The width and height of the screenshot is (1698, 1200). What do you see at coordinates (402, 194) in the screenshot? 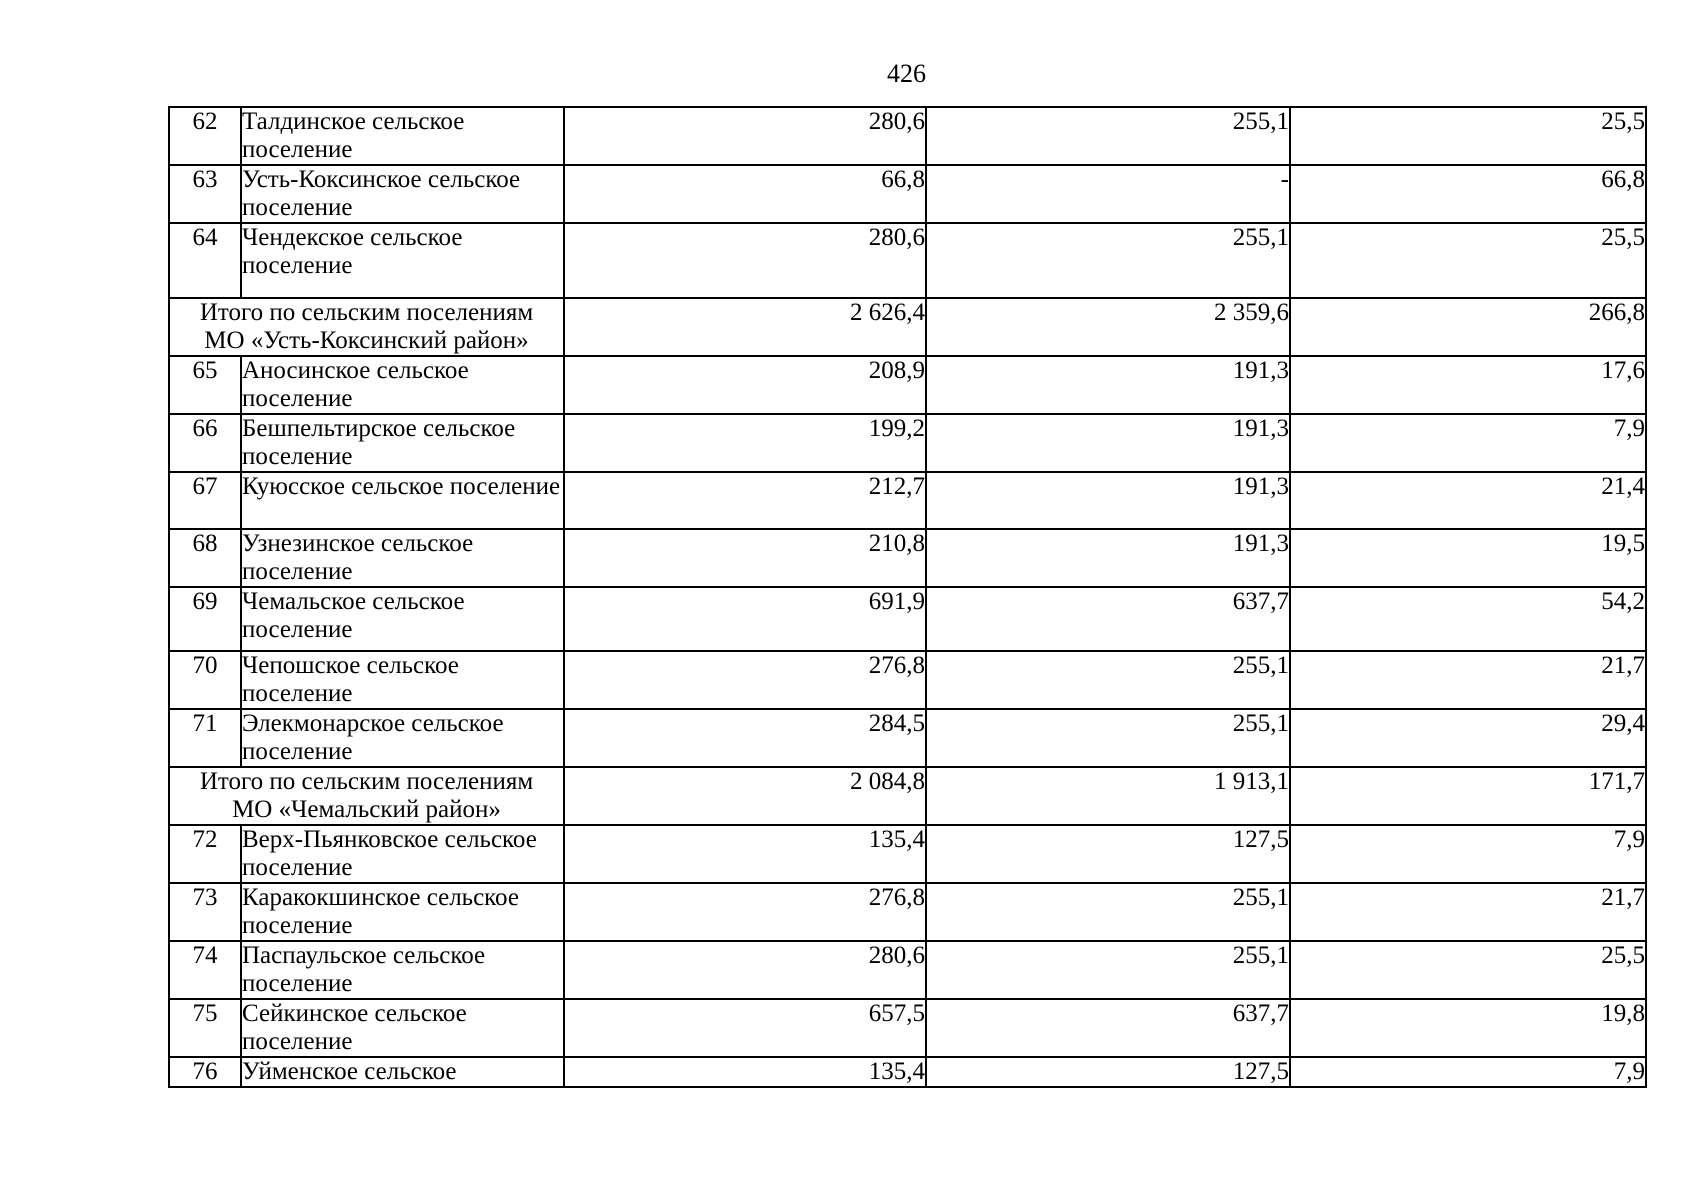
I see `settlement-name: Усть-Коксинское сельское поселение` at bounding box center [402, 194].